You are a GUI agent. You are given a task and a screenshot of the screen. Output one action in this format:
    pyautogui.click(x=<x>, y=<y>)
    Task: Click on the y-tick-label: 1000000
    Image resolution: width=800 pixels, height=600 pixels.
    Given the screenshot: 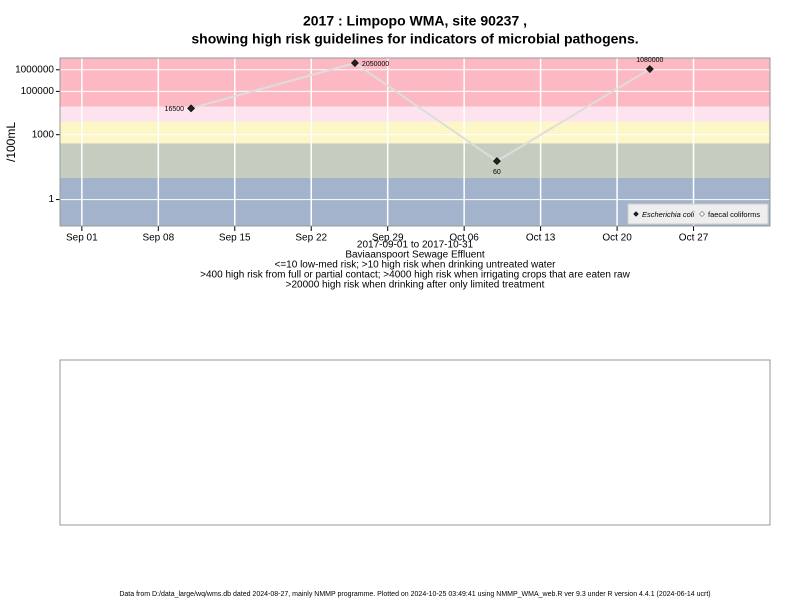 What is the action you would take?
    pyautogui.click(x=34, y=69)
    